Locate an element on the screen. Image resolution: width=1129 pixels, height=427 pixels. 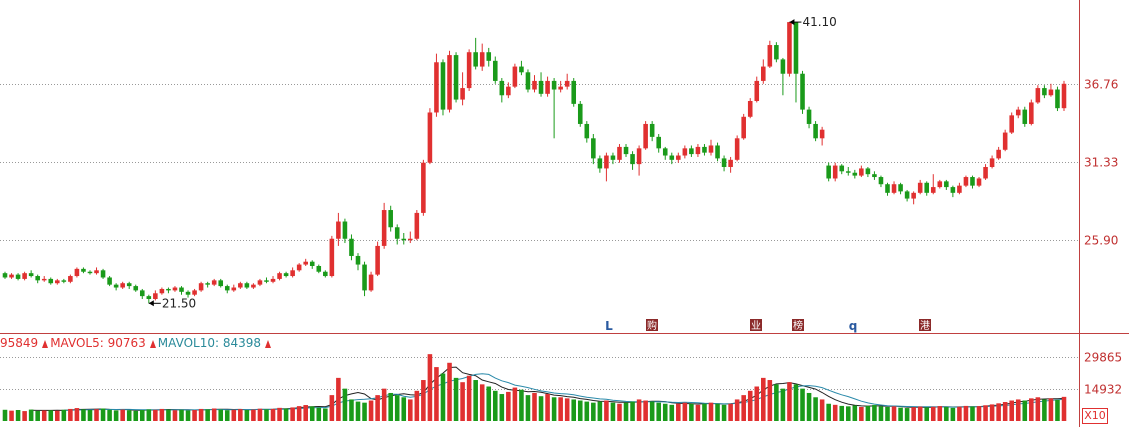
volume-multiplier: X10 is located at coordinates (1095, 416).